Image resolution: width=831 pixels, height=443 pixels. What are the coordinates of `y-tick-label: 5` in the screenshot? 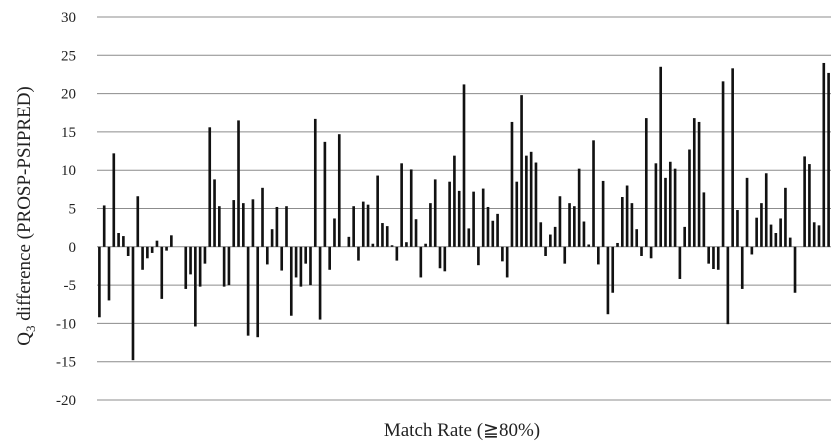 It's located at (73, 210).